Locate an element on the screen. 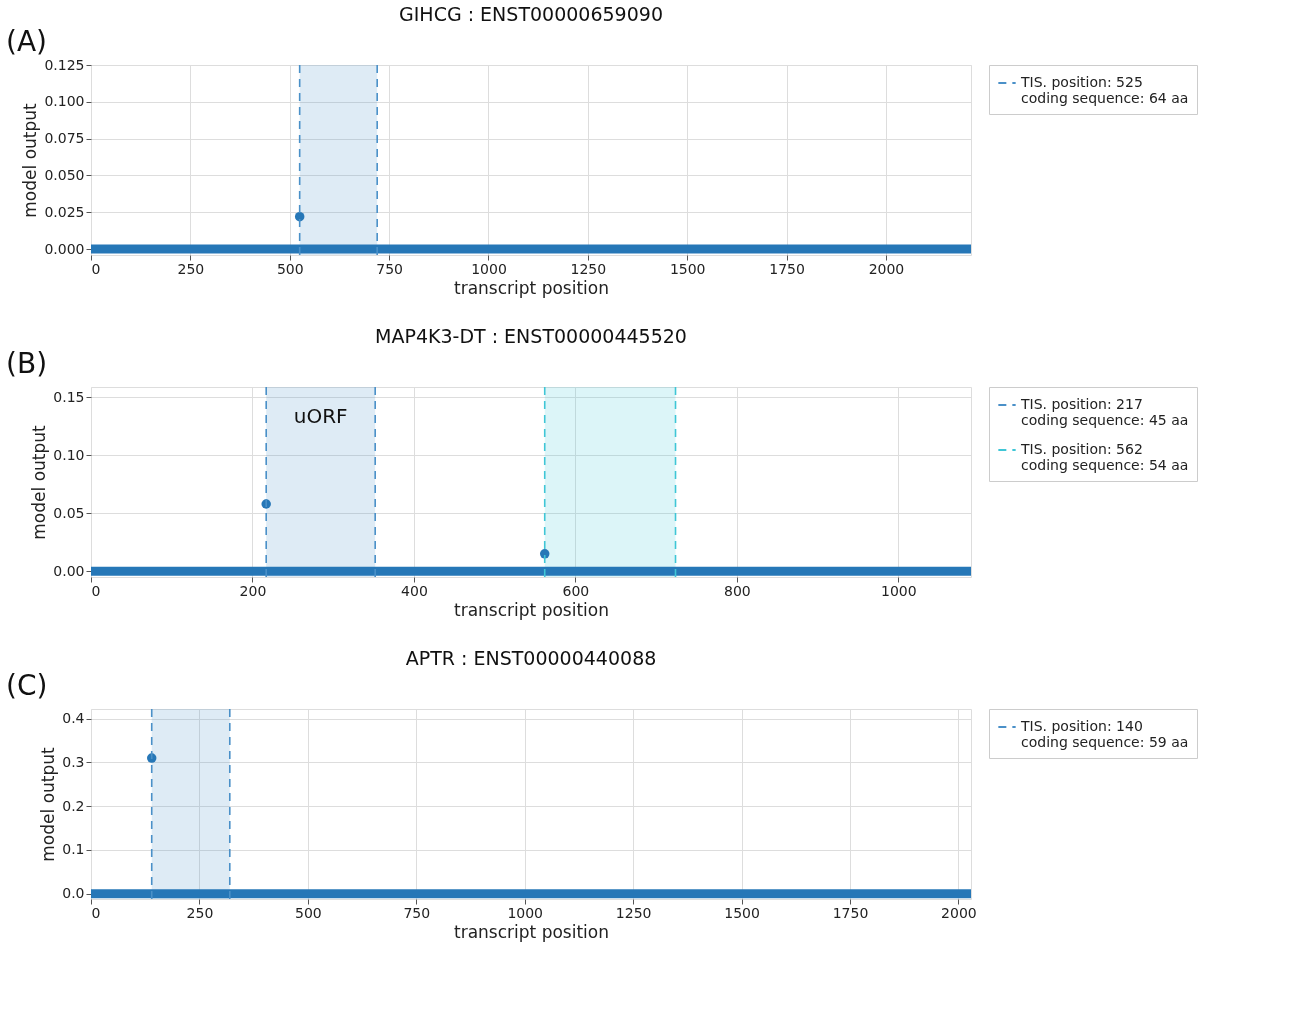 The height and width of the screenshot is (1018, 1306). y-tick-label: 0.025 is located at coordinates (64, 211).